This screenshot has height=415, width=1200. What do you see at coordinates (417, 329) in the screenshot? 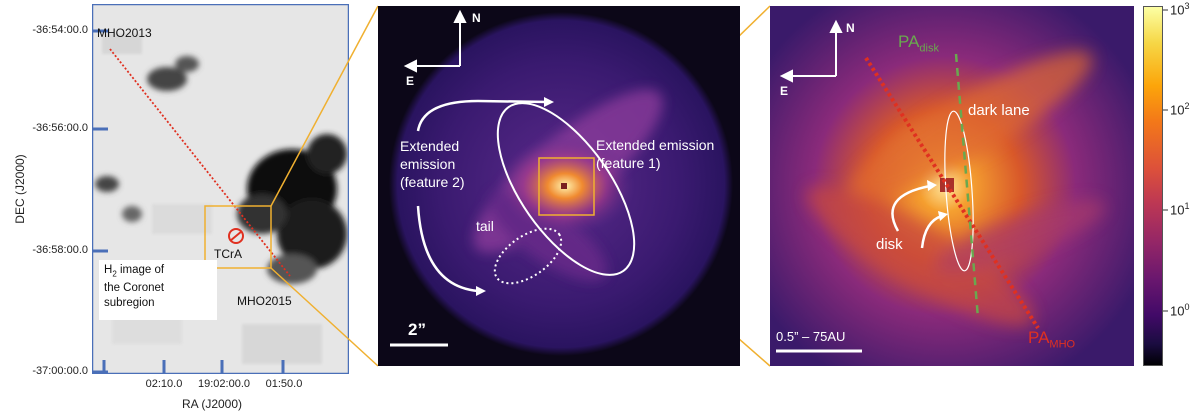
I see `scale-label-2: 2”` at bounding box center [417, 329].